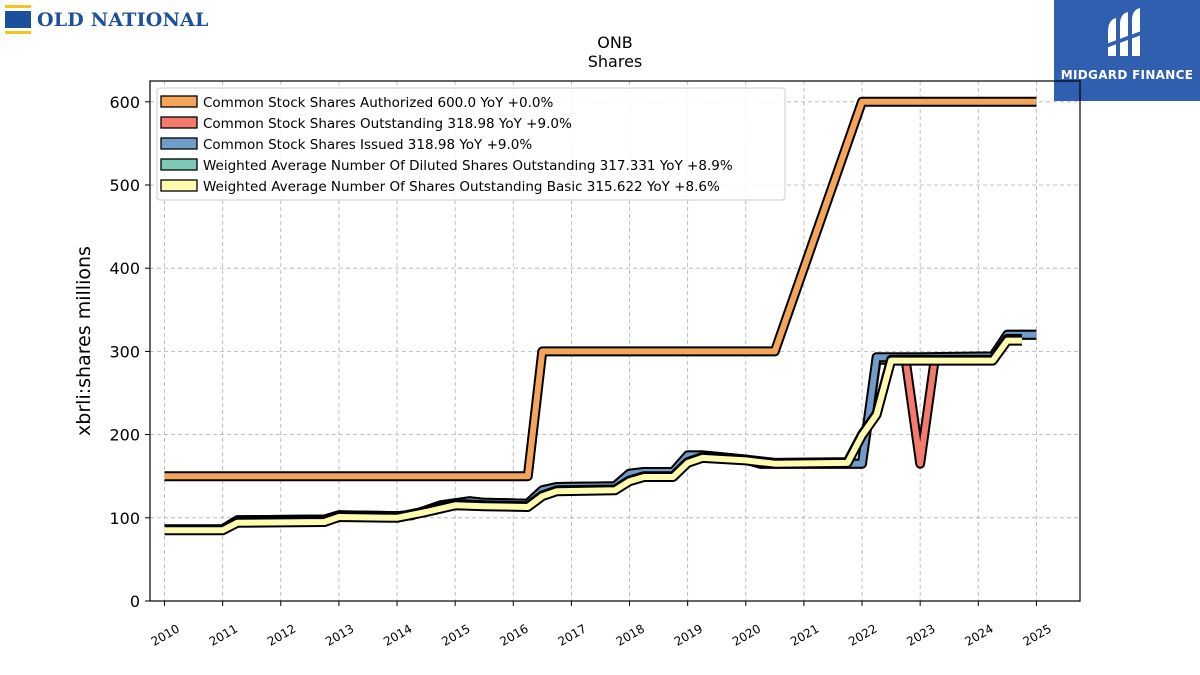  Describe the element at coordinates (978, 634) in the screenshot. I see `x-tick-label: 2024` at that location.